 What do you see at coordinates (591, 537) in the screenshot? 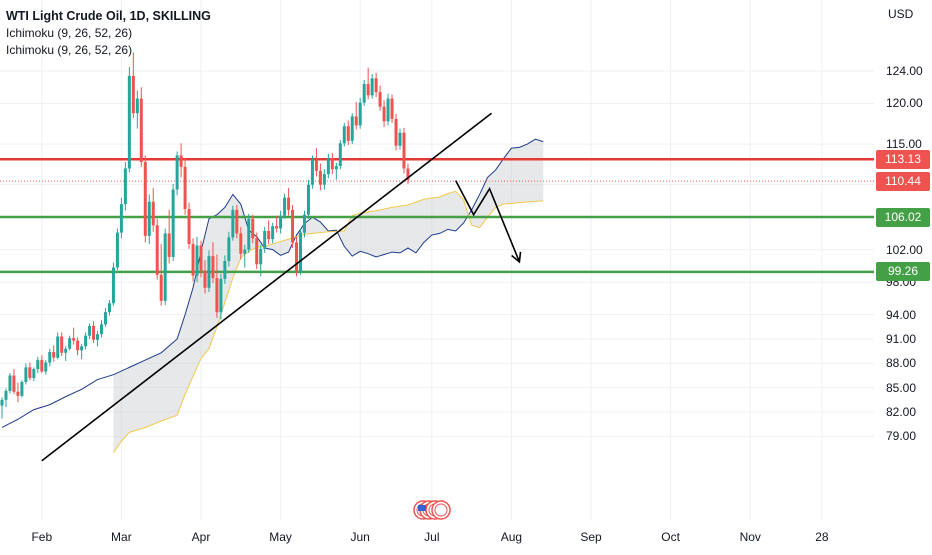
I see `time-tick-label: Sep` at bounding box center [591, 537].